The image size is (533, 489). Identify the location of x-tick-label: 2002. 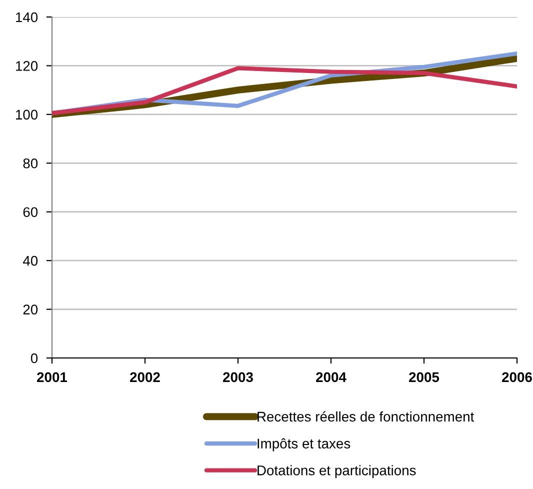
(145, 377).